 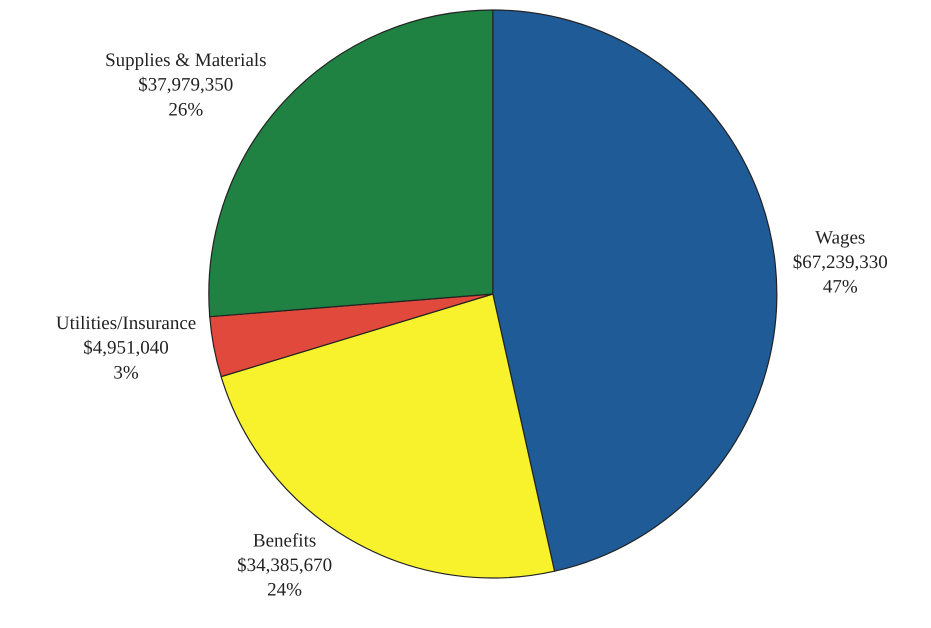 I want to click on slice-label: Supplies & Materials, so click(x=186, y=60).